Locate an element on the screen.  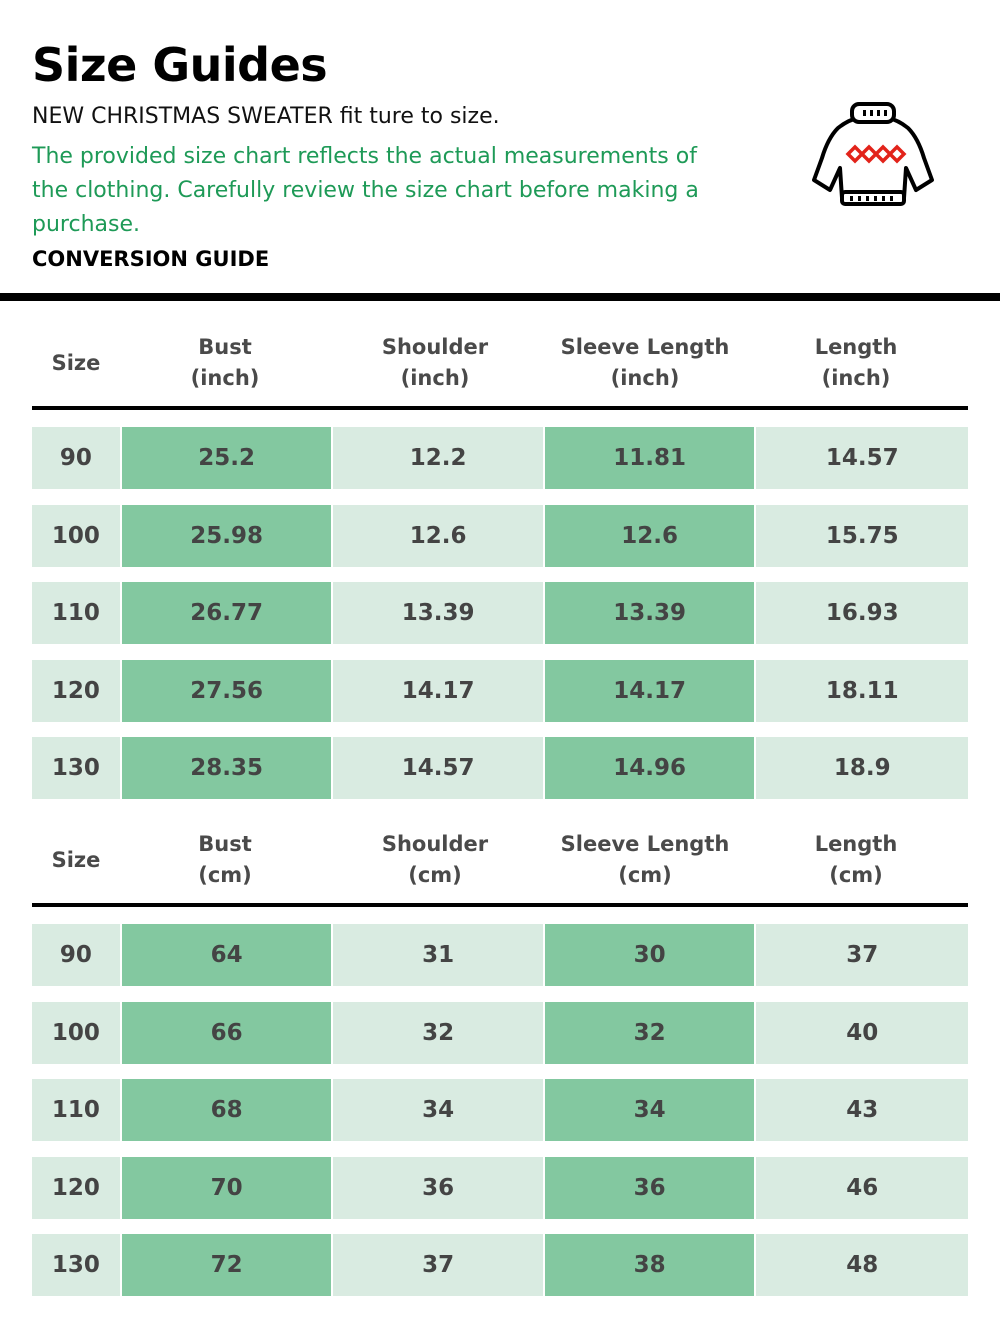
table-cell: 18.9 is located at coordinates (862, 768).